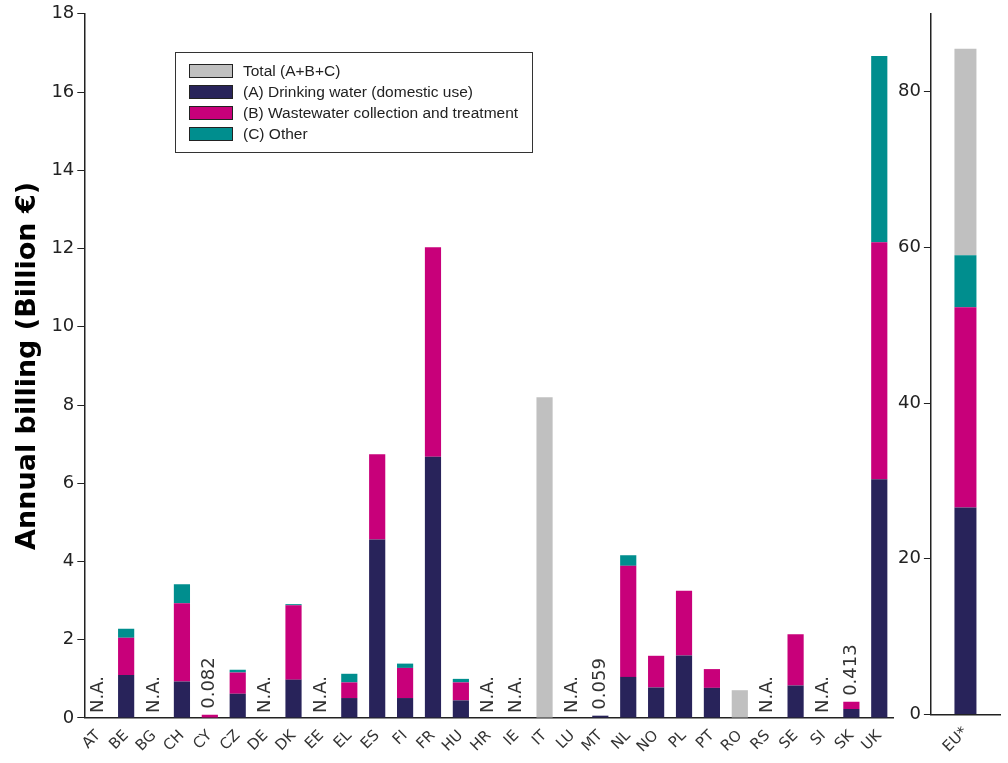 Image resolution: width=1008 pixels, height=763 pixels. Describe the element at coordinates (909, 401) in the screenshot. I see `y-tick-label: 40` at that location.